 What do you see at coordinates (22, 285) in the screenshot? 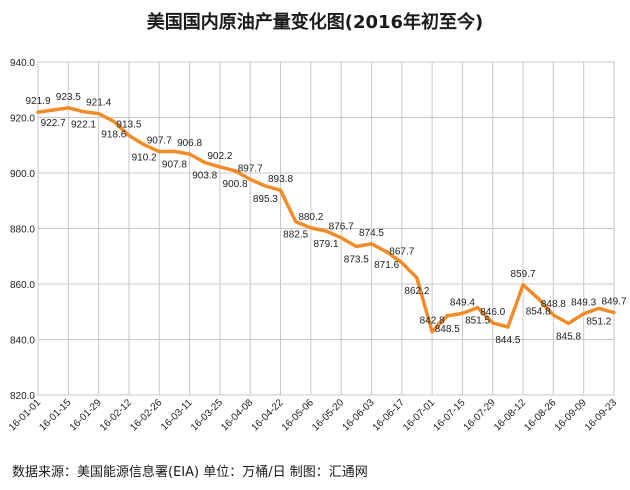
I see `y-tick-label: 860.0` at bounding box center [22, 285].